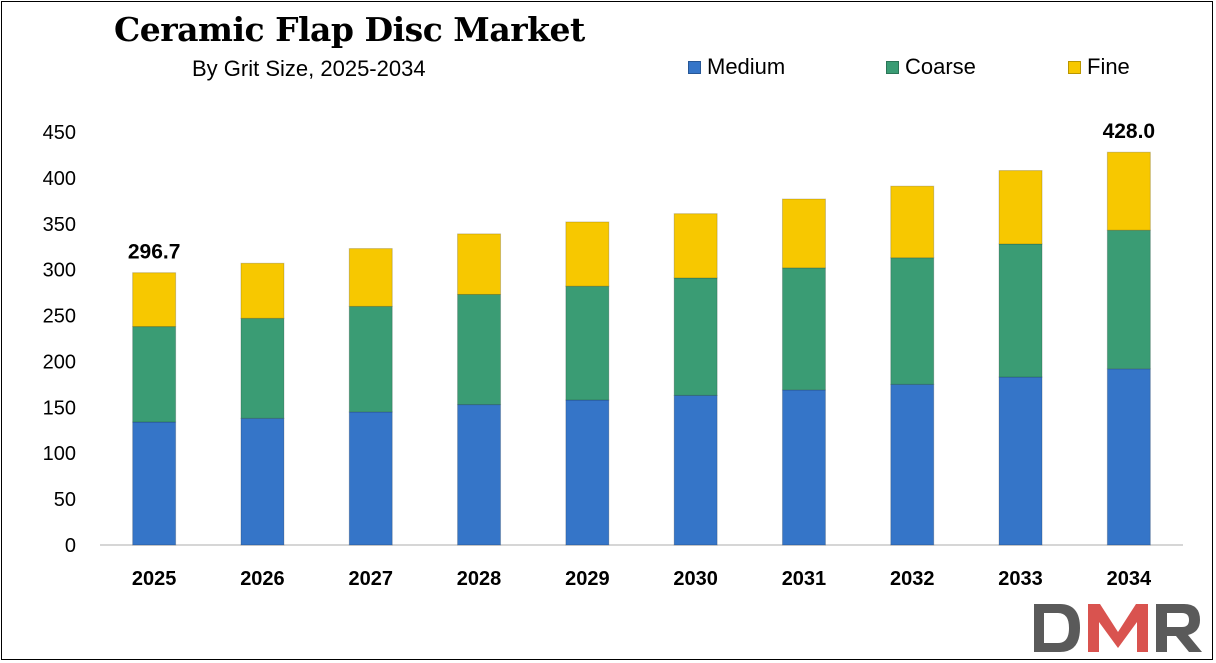 This screenshot has height=663, width=1216. I want to click on bar-medium-2028, so click(479, 475).